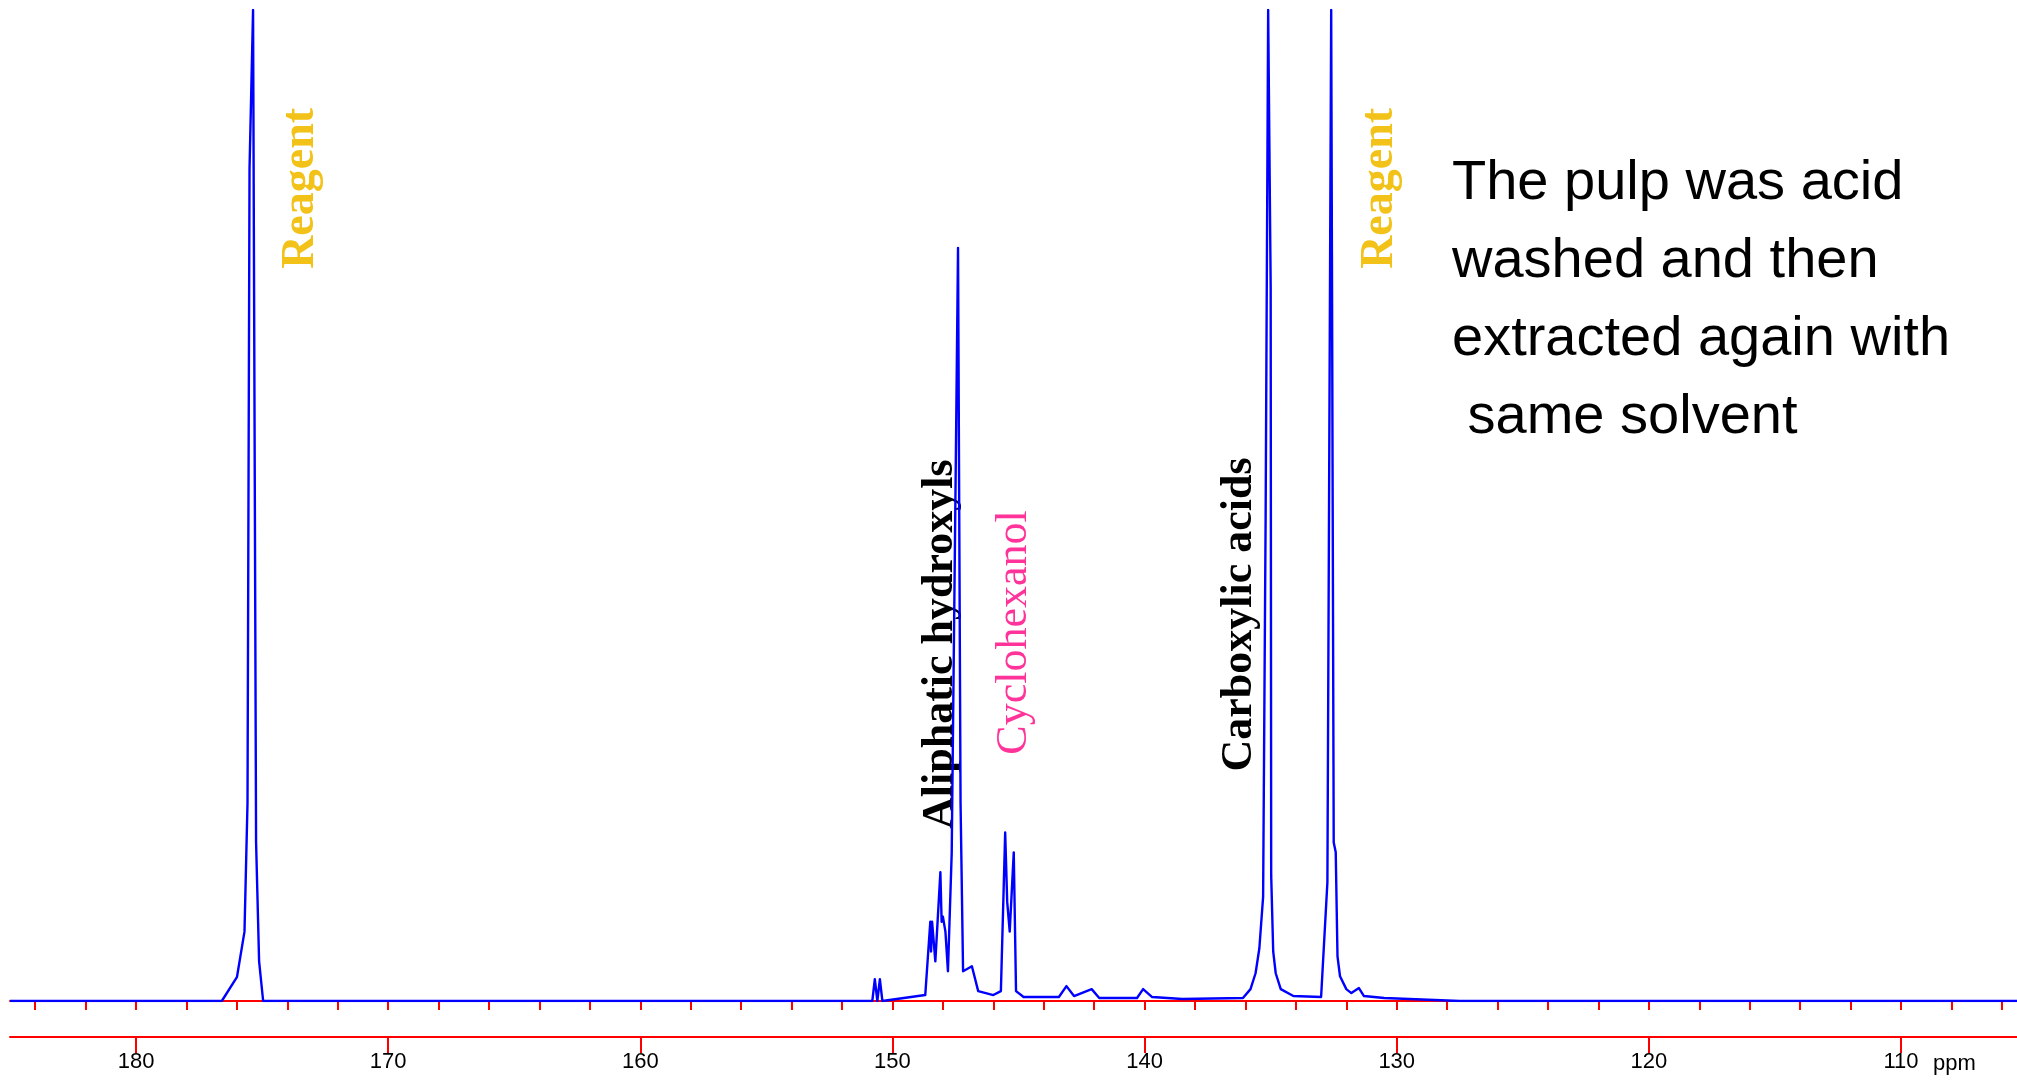 The height and width of the screenshot is (1087, 2017). What do you see at coordinates (1701, 296) in the screenshot?
I see `annotation: The pulp was acid washed and then extracted again with same solvent` at bounding box center [1701, 296].